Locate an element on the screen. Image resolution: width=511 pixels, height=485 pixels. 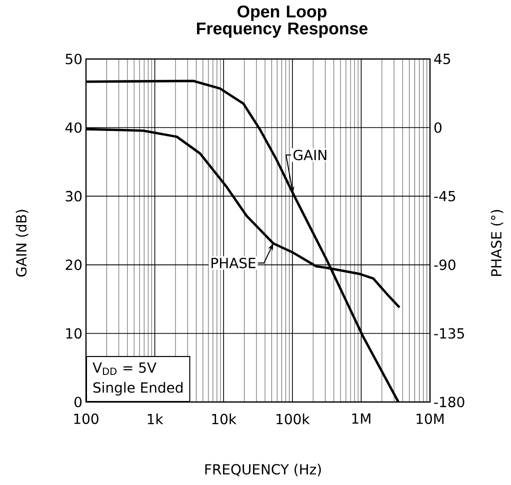
y2-tick-label: 0 is located at coordinates (438, 127).